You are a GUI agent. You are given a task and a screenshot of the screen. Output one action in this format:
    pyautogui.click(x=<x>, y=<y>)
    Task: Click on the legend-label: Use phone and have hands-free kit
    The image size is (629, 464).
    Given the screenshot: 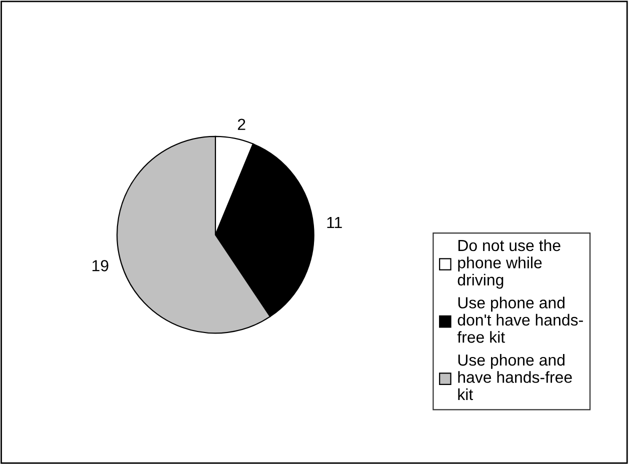 What is the action you would take?
    pyautogui.click(x=515, y=377)
    